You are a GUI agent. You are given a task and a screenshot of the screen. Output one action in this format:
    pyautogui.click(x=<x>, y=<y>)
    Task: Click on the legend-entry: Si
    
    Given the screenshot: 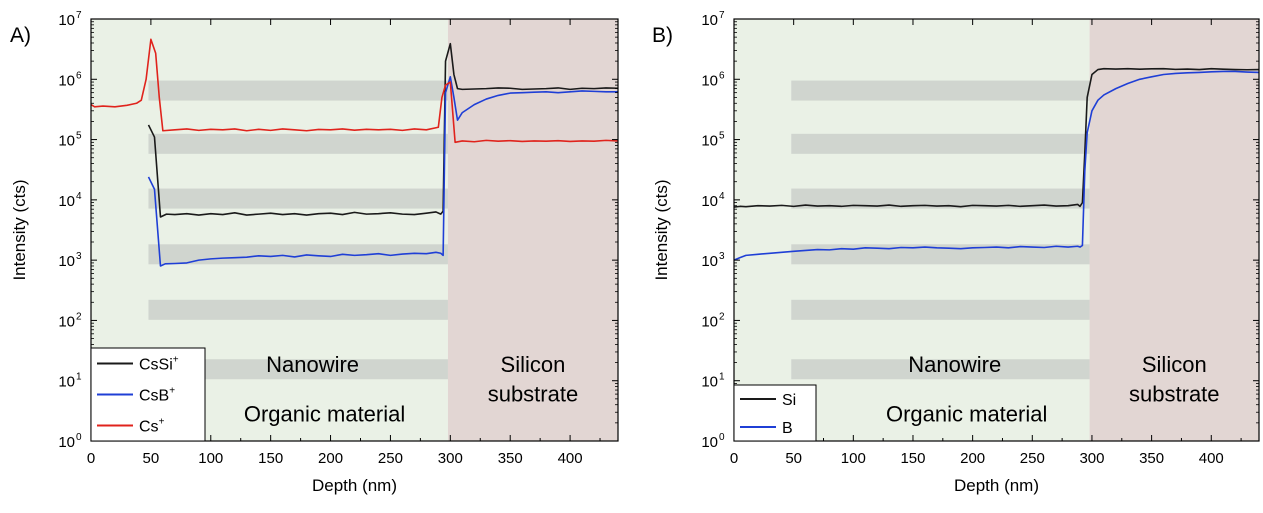 What is the action you would take?
    pyautogui.click(x=789, y=400)
    